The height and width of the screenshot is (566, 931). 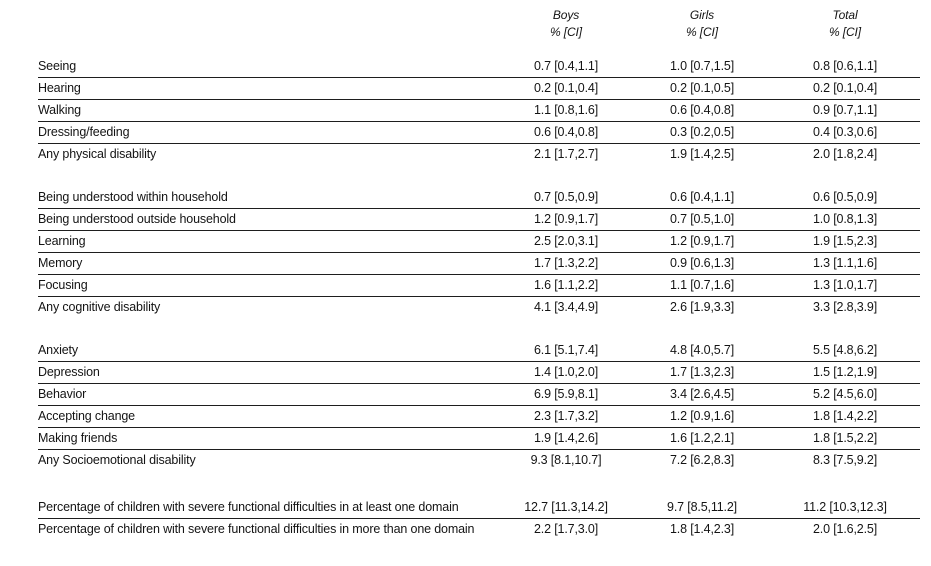 I want to click on value-cell-boys: 1.4 [1.0,2.0], so click(x=566, y=372).